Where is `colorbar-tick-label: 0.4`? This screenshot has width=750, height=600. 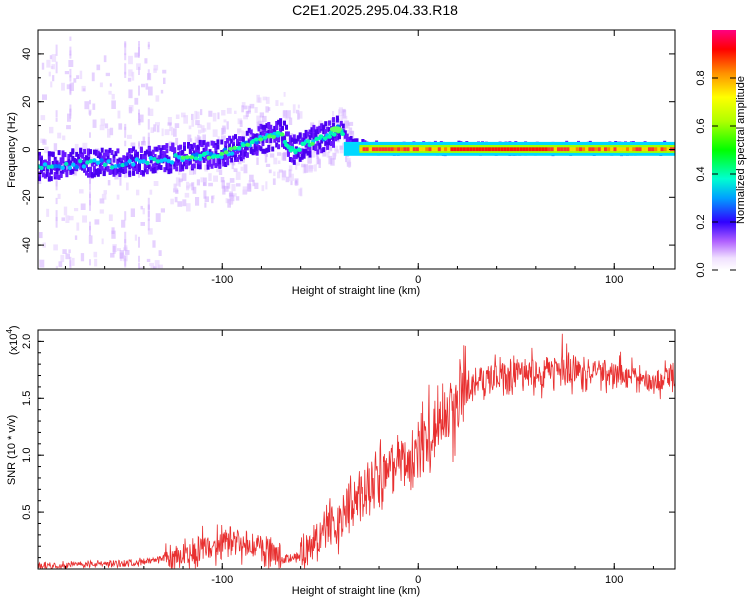 colorbar-tick-label: 0.4 is located at coordinates (701, 173).